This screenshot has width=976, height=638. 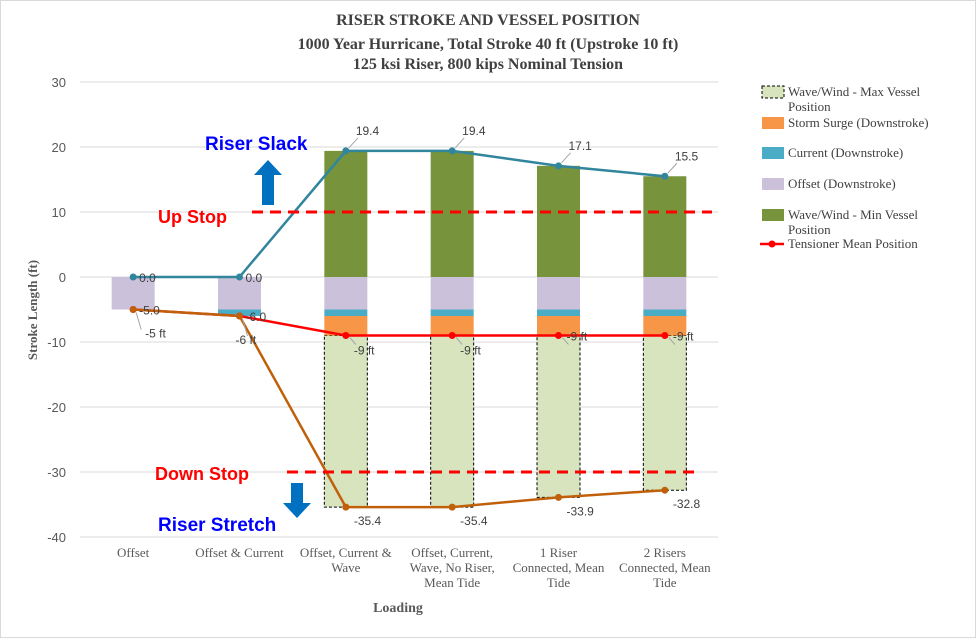 What do you see at coordinates (488, 64) in the screenshot?
I see `chart-subtitle-line-2: 125 ksi Riser, 800 kips Nominal Tension` at bounding box center [488, 64].